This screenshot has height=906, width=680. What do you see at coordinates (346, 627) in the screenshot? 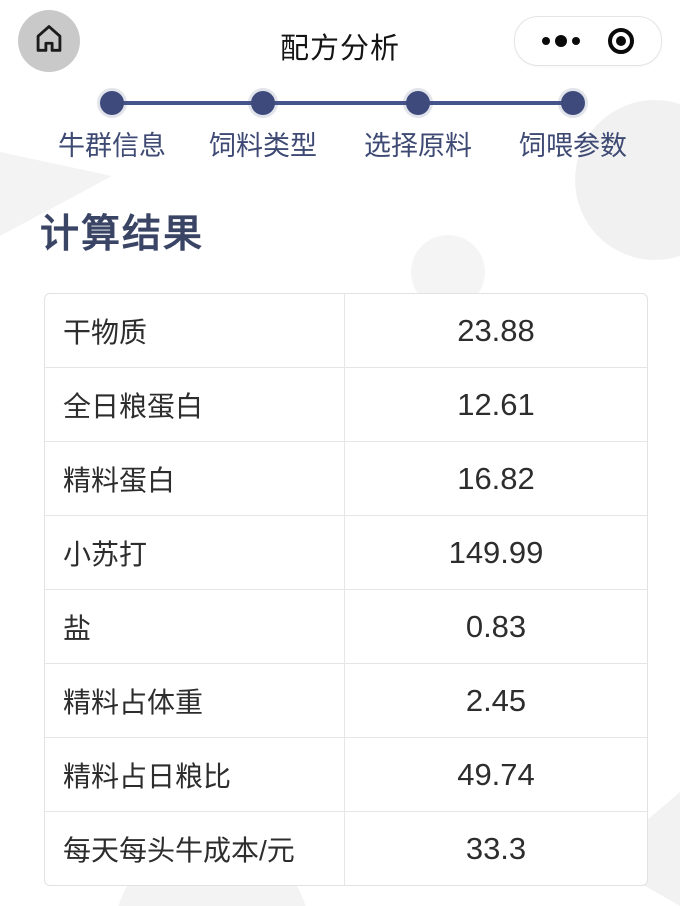
I see `table-row: 盐 0.83` at bounding box center [346, 627].